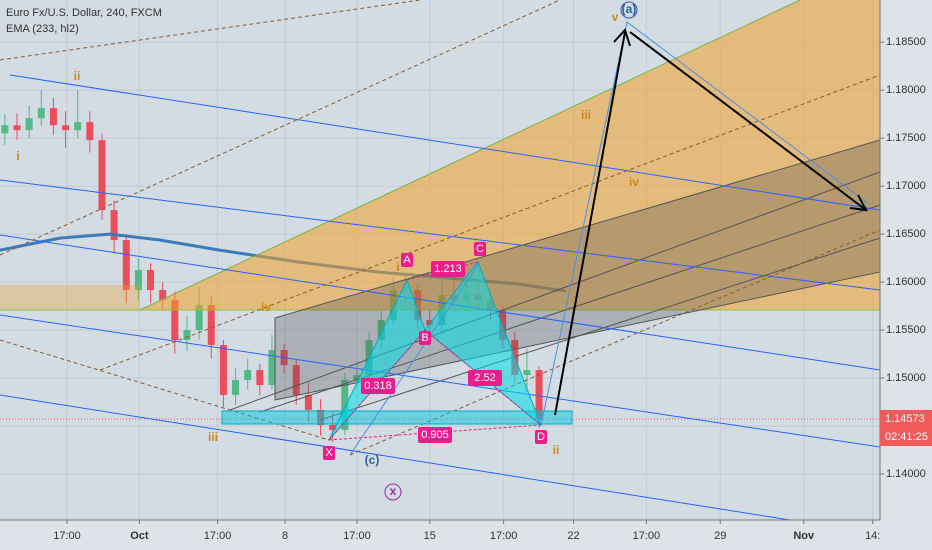 Image resolution: width=932 pixels, height=550 pixels. What do you see at coordinates (906, 90) in the screenshot?
I see `y-tick-label: 1.18000` at bounding box center [906, 90].